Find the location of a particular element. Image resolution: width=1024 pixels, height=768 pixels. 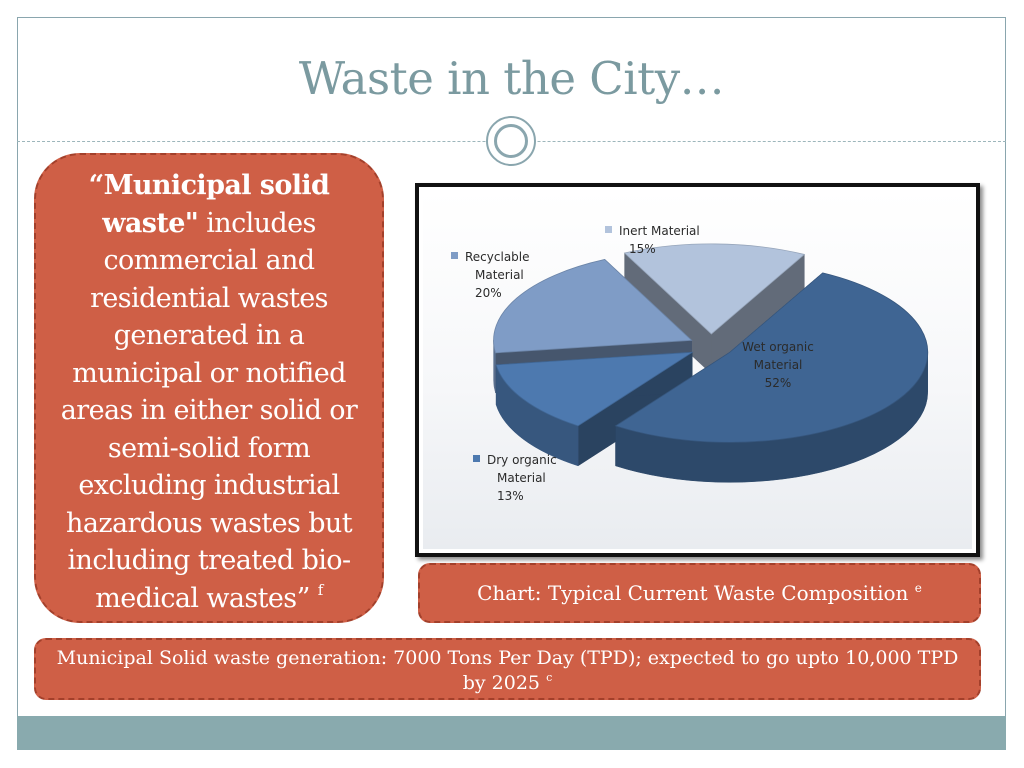

pie-label-2: Recyclable Material 20% is located at coordinates (490, 275).